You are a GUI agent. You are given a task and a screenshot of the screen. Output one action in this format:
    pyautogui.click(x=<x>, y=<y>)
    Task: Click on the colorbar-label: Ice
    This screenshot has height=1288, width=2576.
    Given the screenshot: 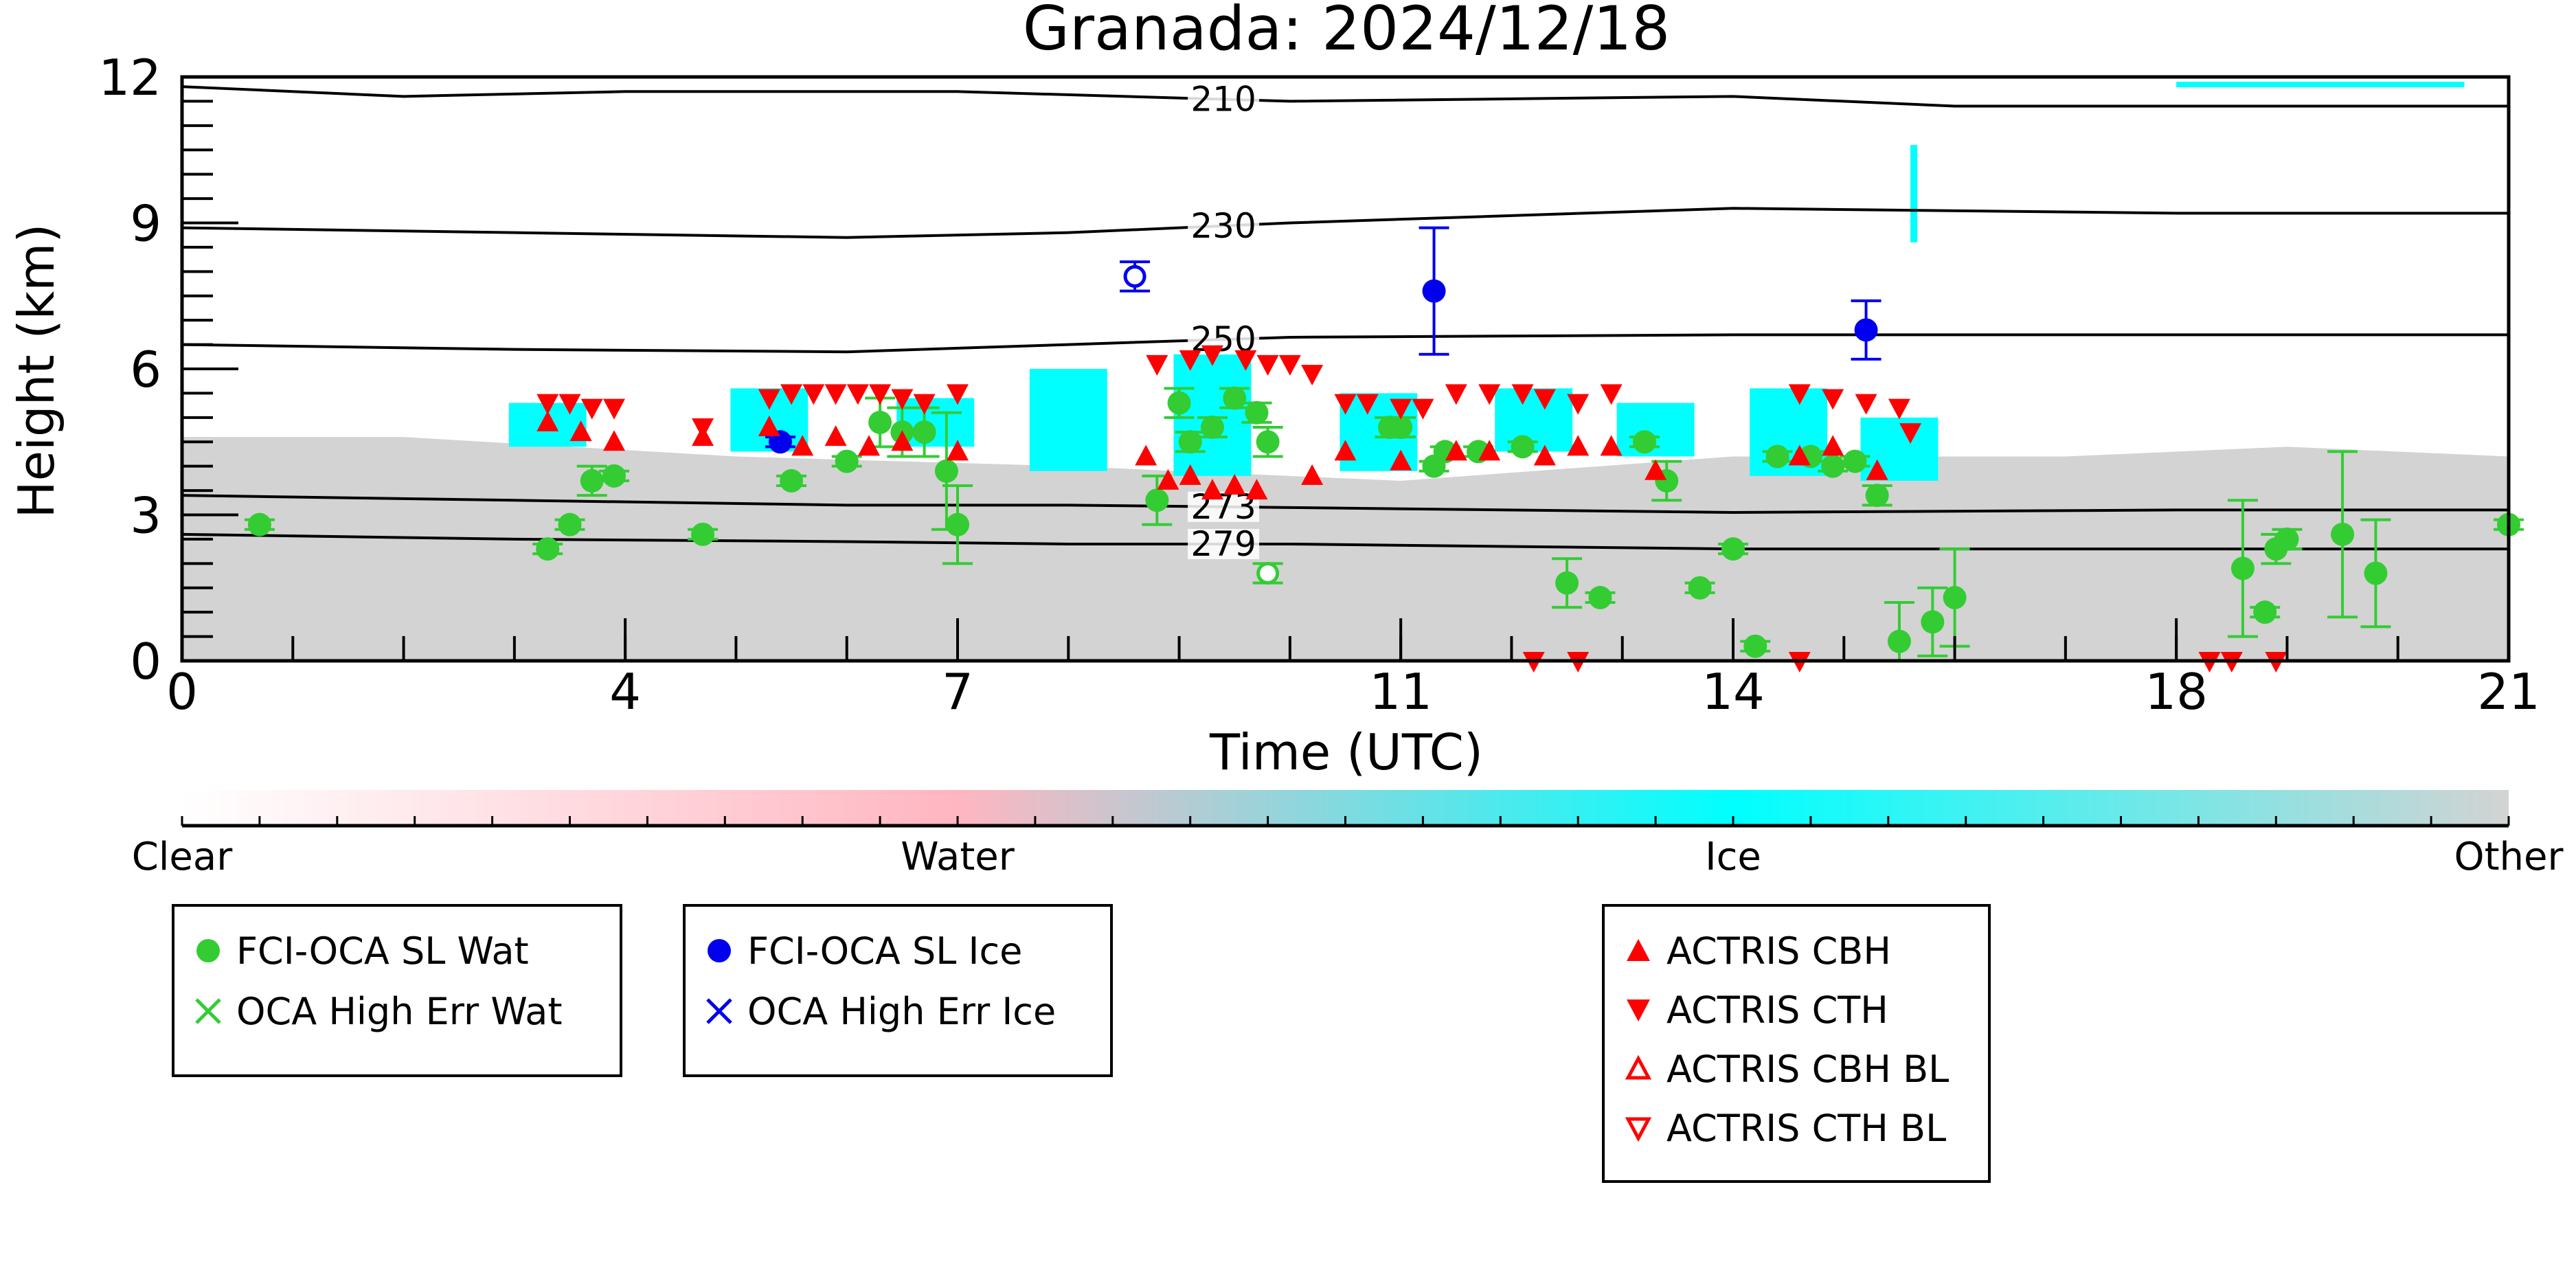 What is the action you would take?
    pyautogui.click(x=1733, y=857)
    